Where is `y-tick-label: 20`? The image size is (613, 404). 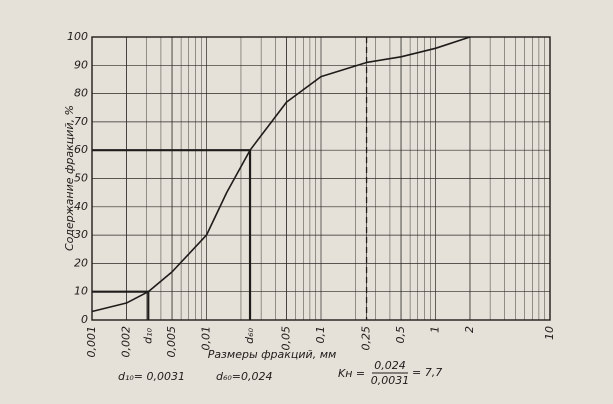 y-tick-label: 20 is located at coordinates (81, 262).